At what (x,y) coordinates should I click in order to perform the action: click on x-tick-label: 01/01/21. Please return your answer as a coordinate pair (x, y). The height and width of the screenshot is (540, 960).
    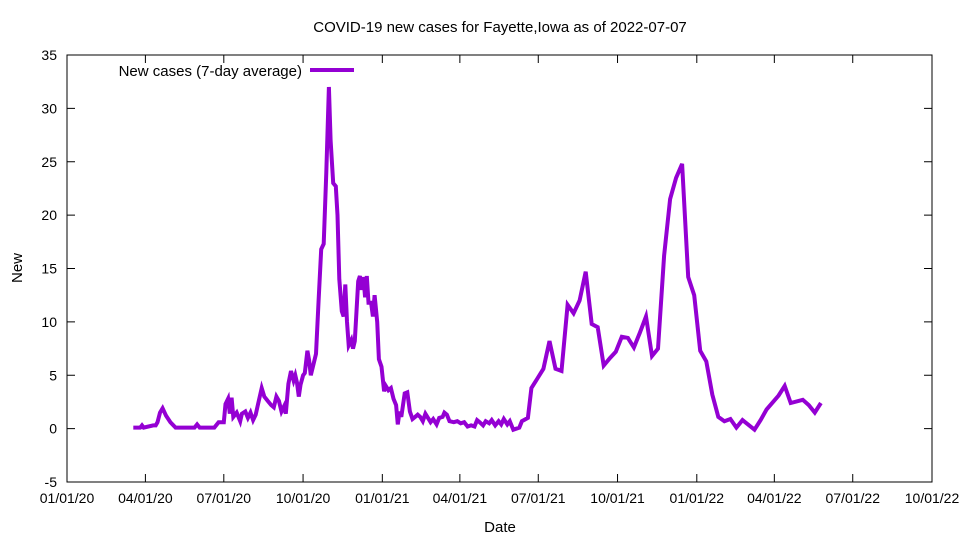
    Looking at the image, I should click on (382, 498).